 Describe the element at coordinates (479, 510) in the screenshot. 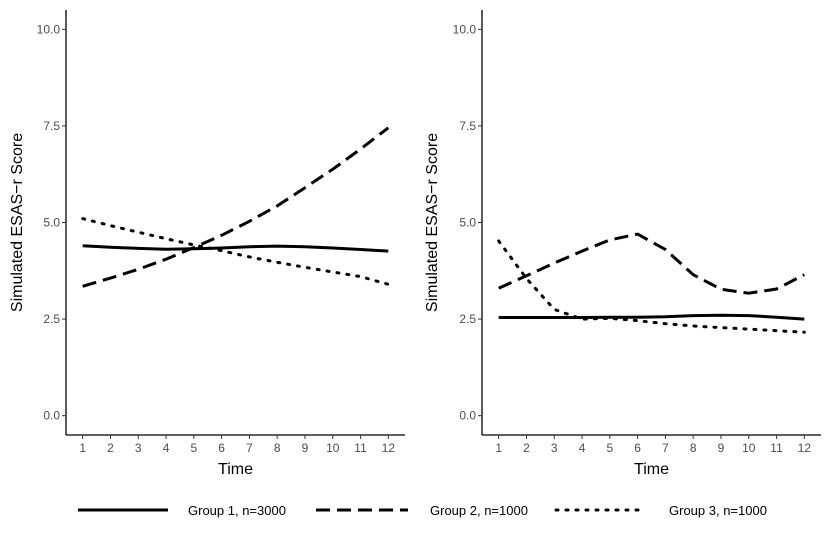

I see `legend-label: Group 2, n=1000` at that location.